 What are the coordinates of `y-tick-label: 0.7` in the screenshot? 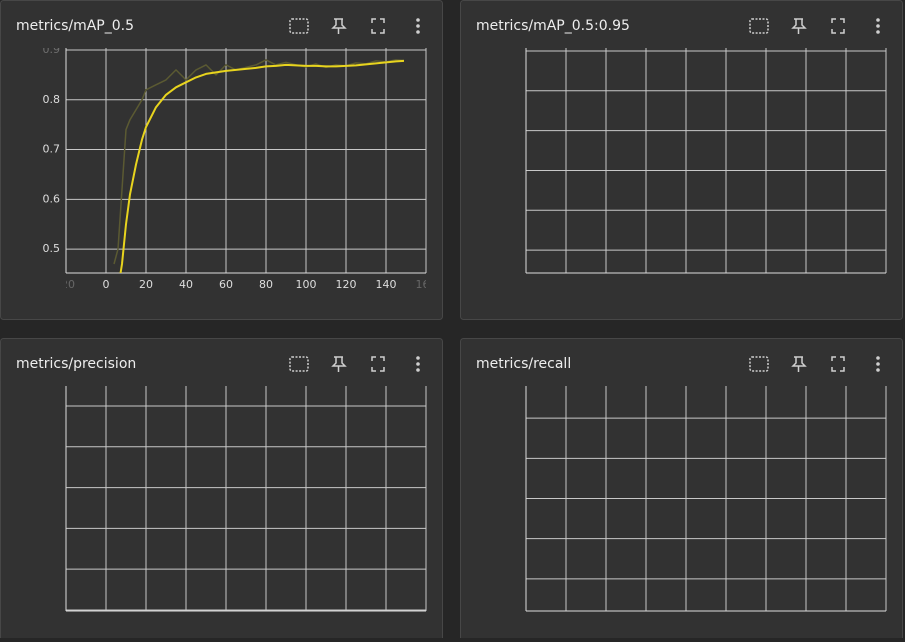 It's located at (52, 149).